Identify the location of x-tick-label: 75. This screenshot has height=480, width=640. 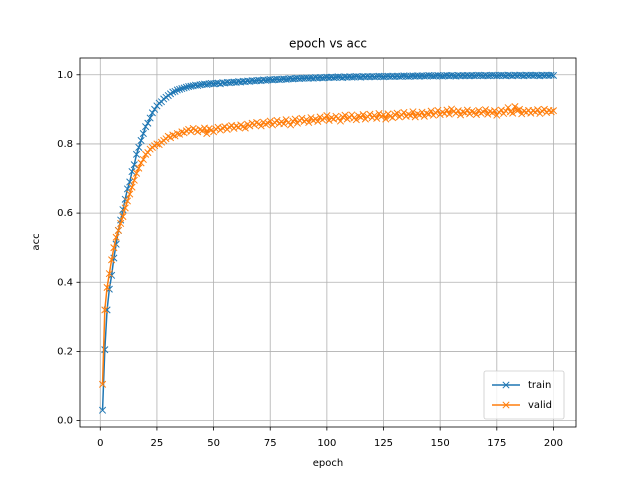
(270, 443).